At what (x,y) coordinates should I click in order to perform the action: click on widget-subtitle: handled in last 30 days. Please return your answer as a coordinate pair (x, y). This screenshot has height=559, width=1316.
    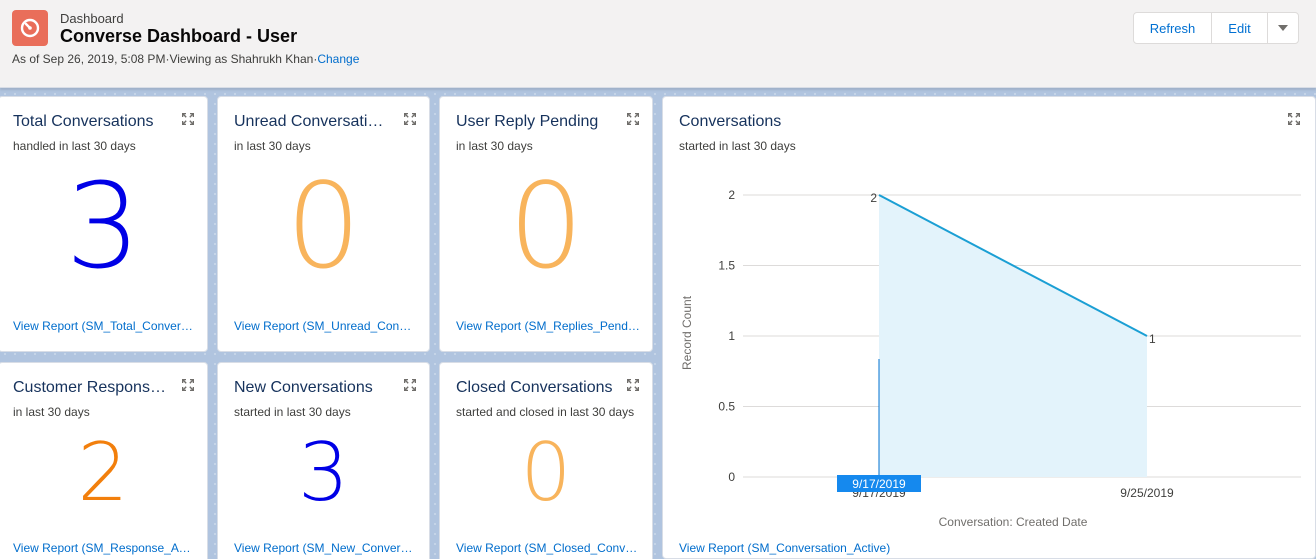
    Looking at the image, I should click on (74, 146).